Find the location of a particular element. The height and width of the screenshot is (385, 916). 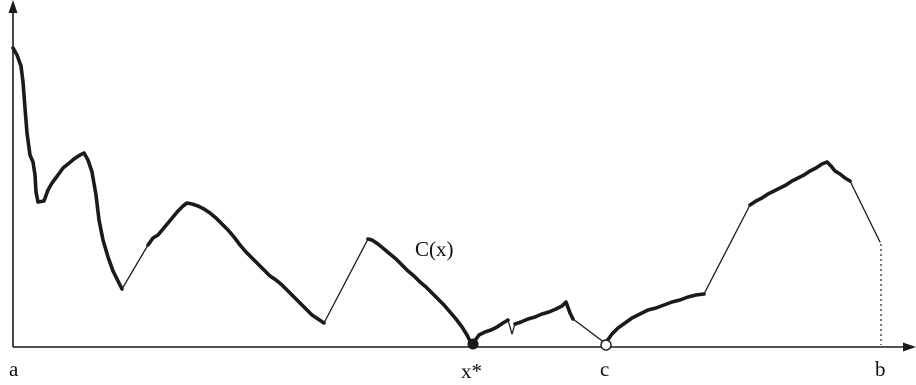

c-label: c is located at coordinates (604, 369).